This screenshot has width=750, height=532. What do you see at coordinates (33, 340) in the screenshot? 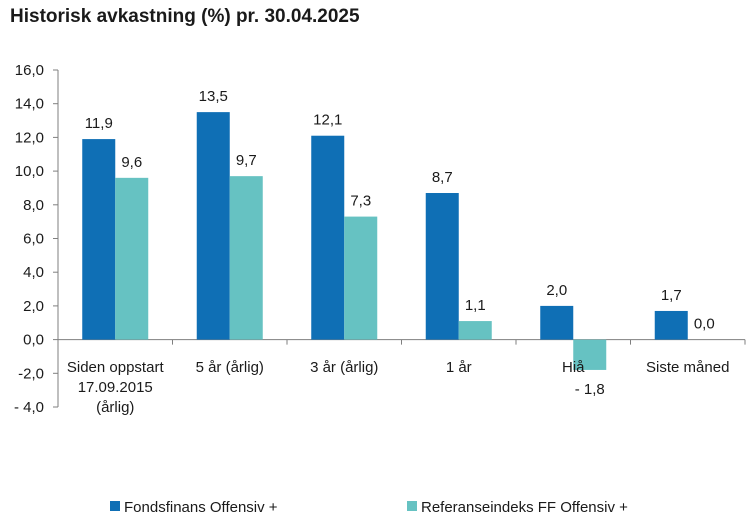
I see `y-tick-label: 0,0` at bounding box center [33, 340].